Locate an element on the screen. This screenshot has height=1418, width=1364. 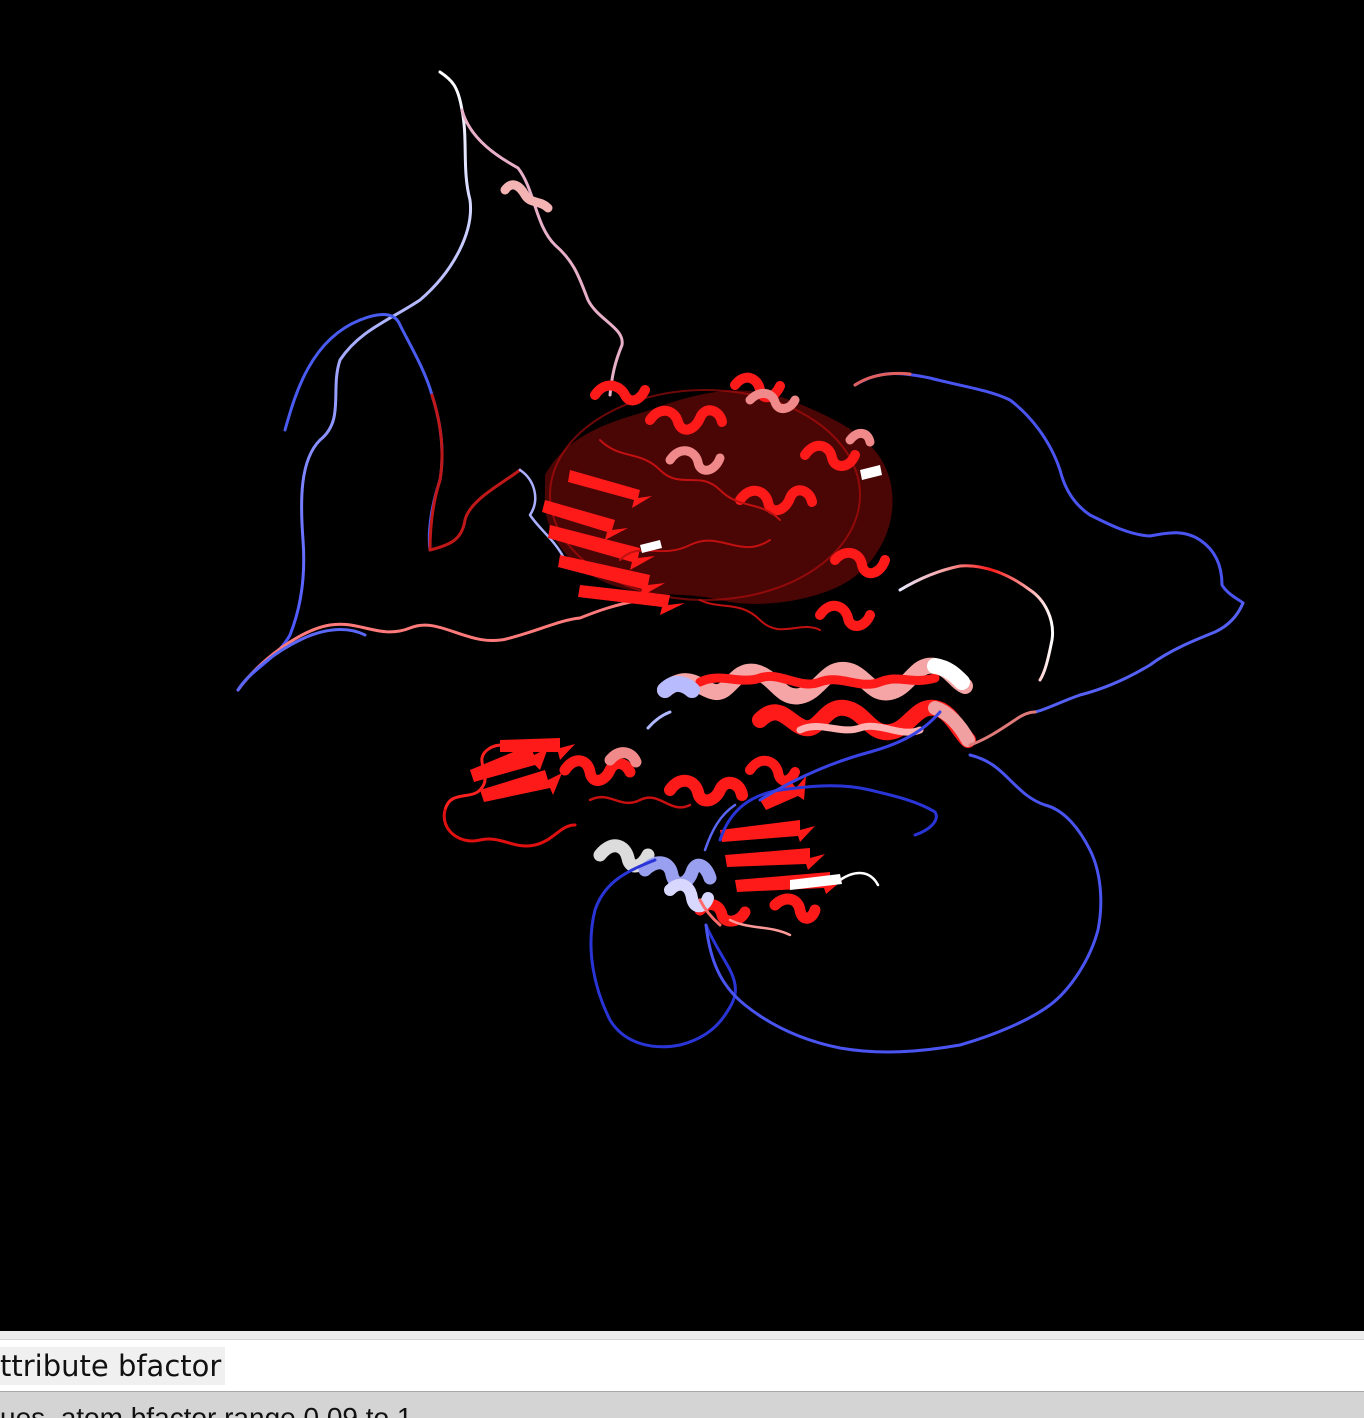
lower-blue-loops is located at coordinates (846, 882).